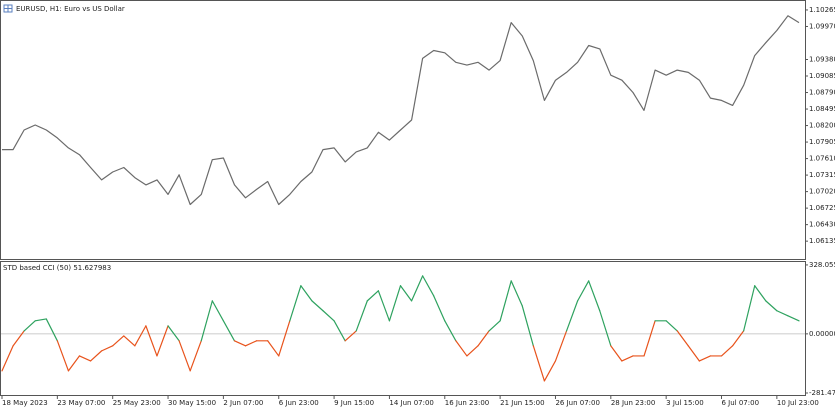 The width and height of the screenshot is (835, 407). I want to click on y-tick-label: 1.09970, so click(822, 26).